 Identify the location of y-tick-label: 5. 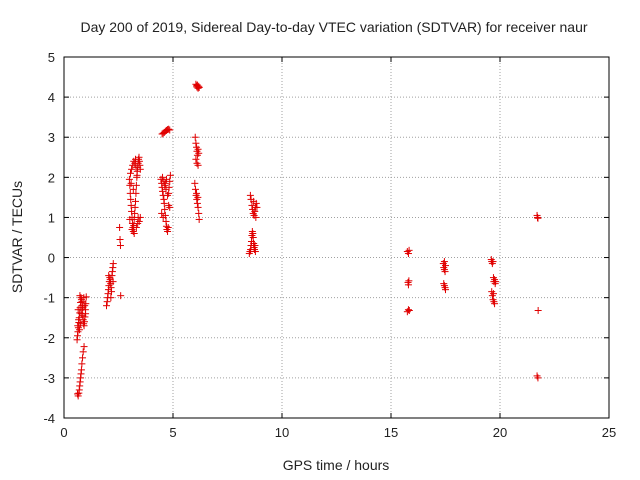
(51, 57).